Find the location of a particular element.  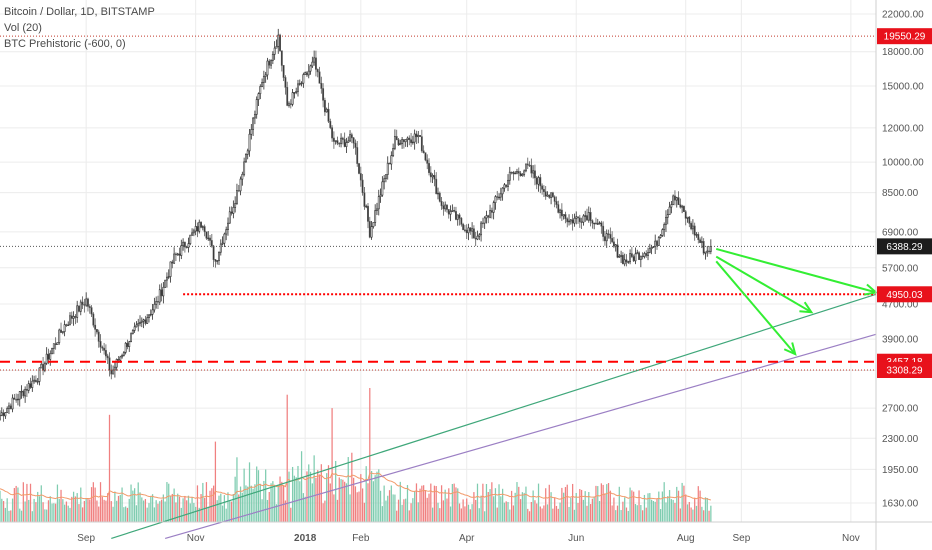

y-tick-label: 22000.00 is located at coordinates (903, 15).